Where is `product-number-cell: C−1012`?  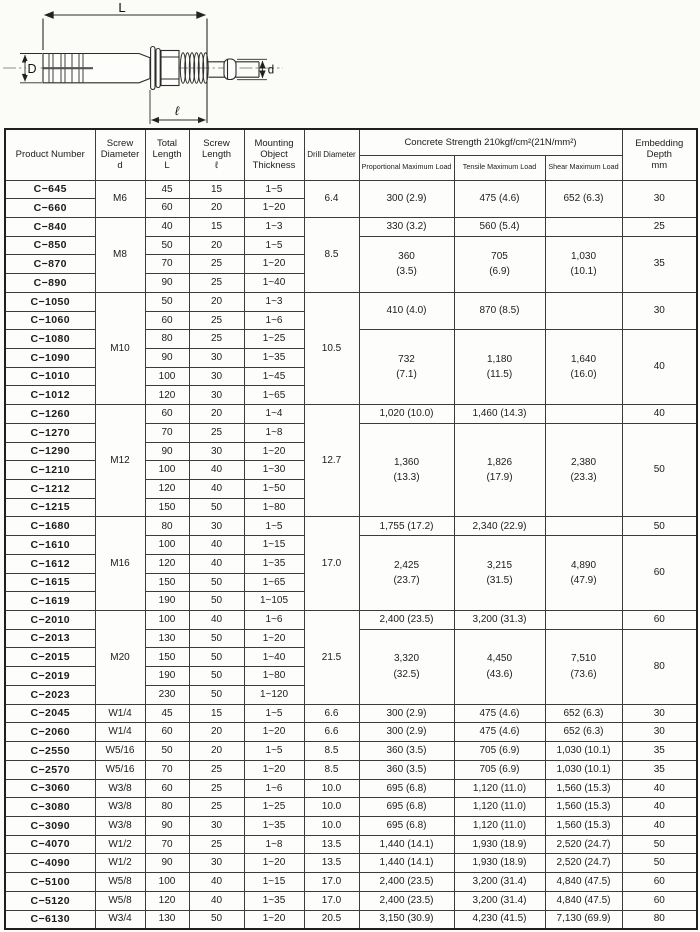 product-number-cell: C−1012 is located at coordinates (50, 395).